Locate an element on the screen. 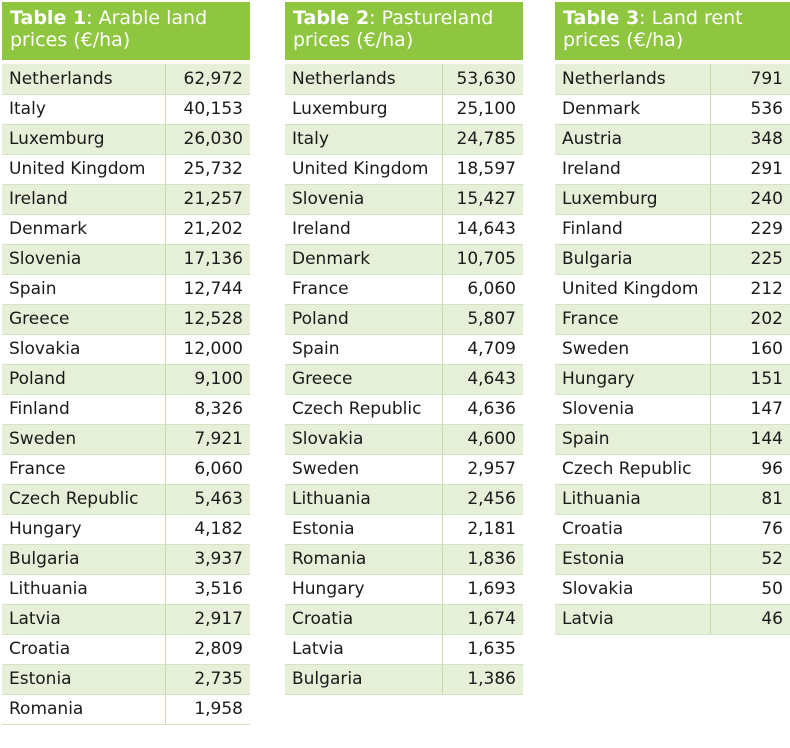 This screenshot has height=748, width=790. table-row: Ireland 21,257 is located at coordinates (126, 199).